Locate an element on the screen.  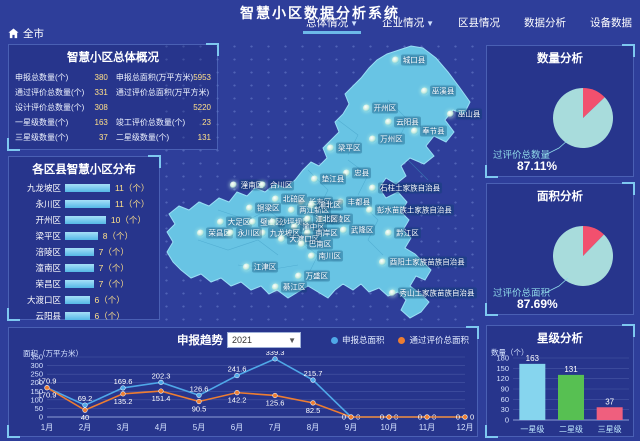
map-label-荣昌区: 荣昌区 is located at coordinates (215, 233).